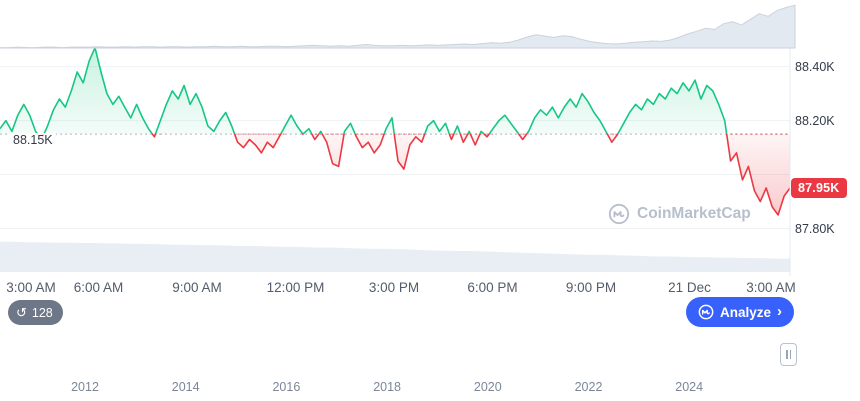 Image resolution: width=860 pixels, height=401 pixels. What do you see at coordinates (197, 287) in the screenshot?
I see `x-axis-label: 9:00 AM` at bounding box center [197, 287].